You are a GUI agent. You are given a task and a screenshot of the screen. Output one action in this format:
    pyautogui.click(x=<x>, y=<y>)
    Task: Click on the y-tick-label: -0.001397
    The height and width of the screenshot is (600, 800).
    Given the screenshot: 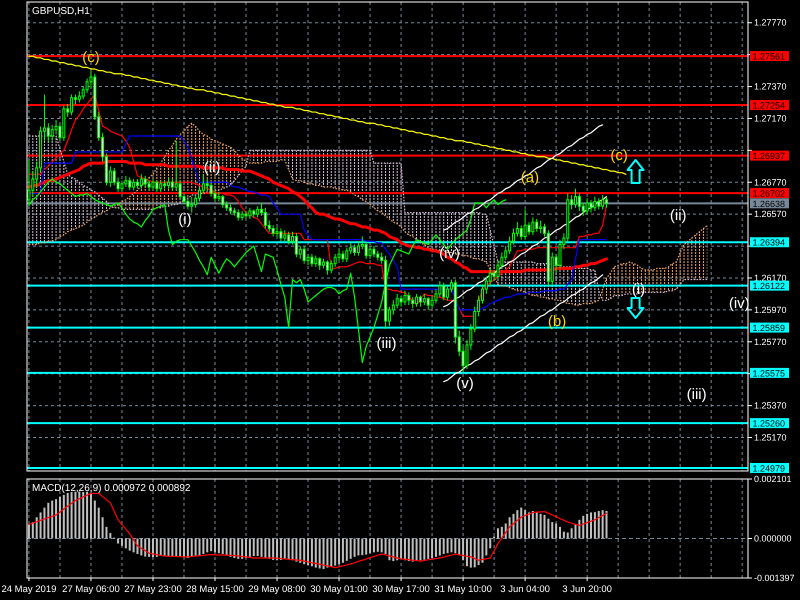 What is the action you would take?
    pyautogui.click(x=774, y=578)
    